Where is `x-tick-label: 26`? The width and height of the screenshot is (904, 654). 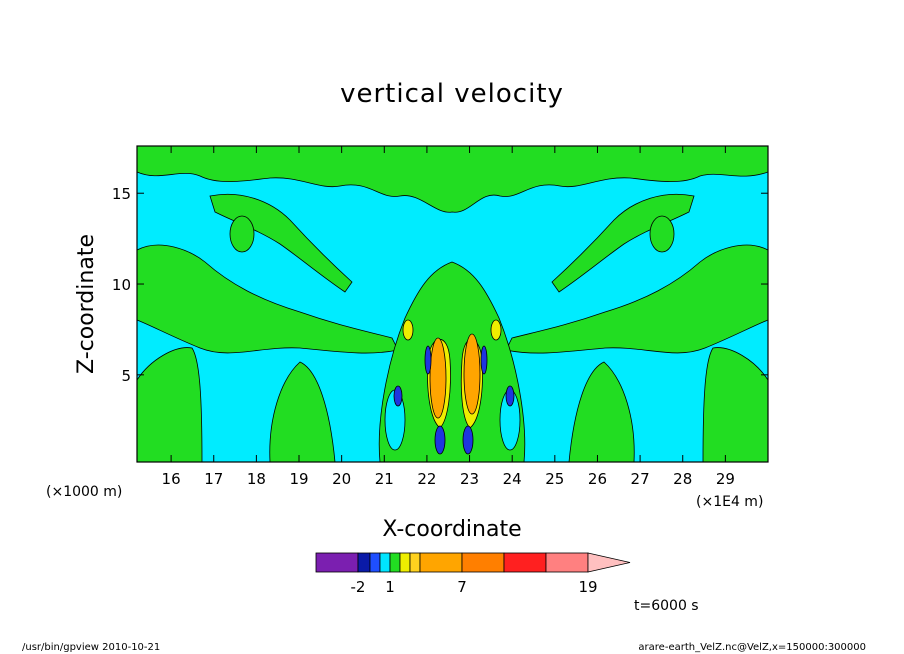
x-tick-label: 26 is located at coordinates (597, 479).